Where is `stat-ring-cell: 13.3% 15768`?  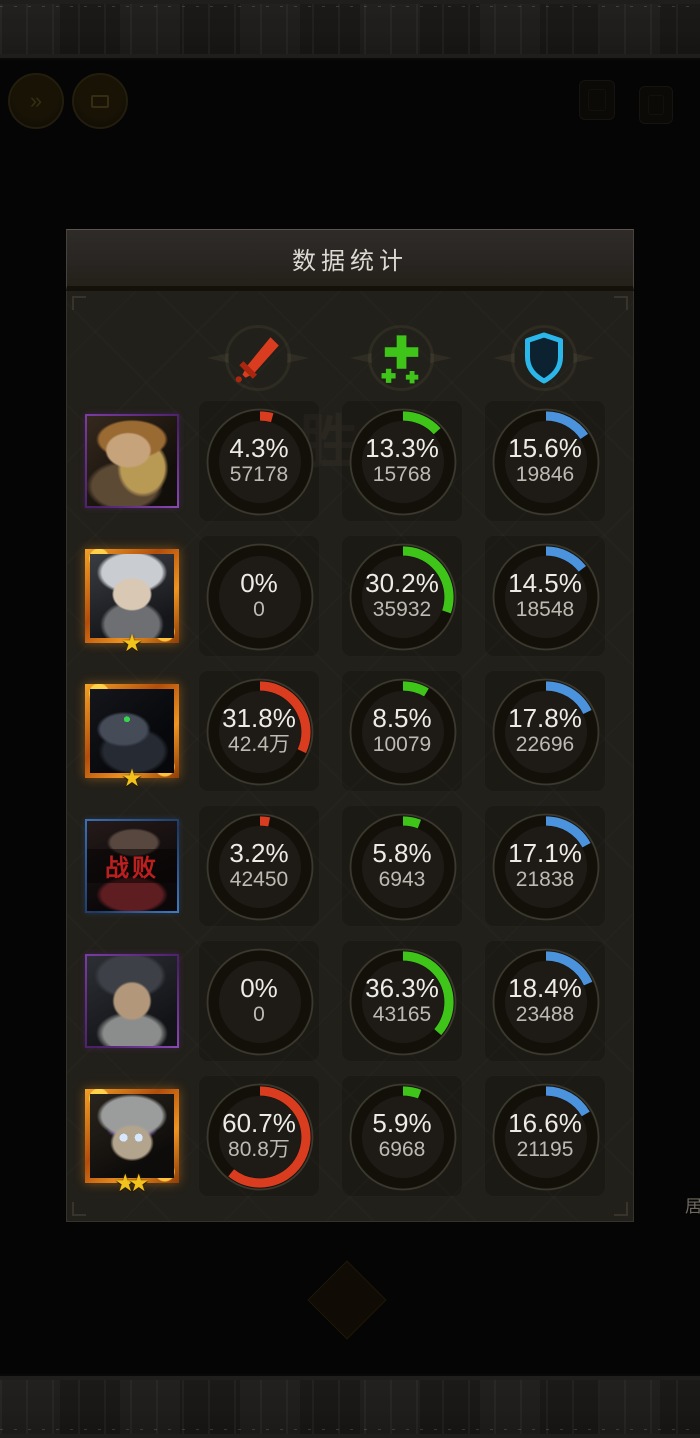 stat-ring-cell: 13.3% 15768 is located at coordinates (402, 460).